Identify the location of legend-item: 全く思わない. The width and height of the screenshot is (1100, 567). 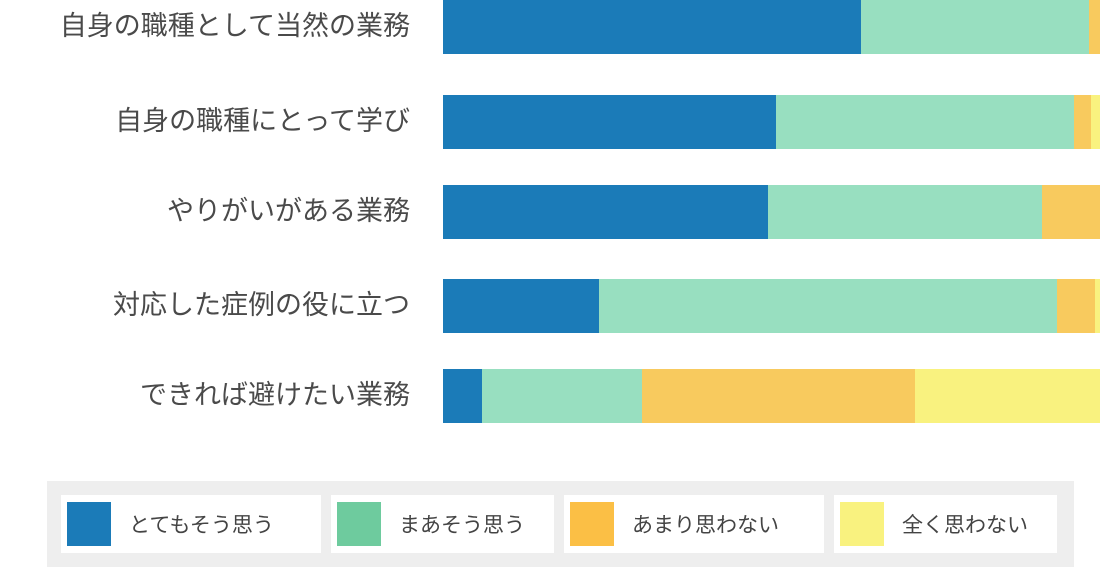
(945, 524).